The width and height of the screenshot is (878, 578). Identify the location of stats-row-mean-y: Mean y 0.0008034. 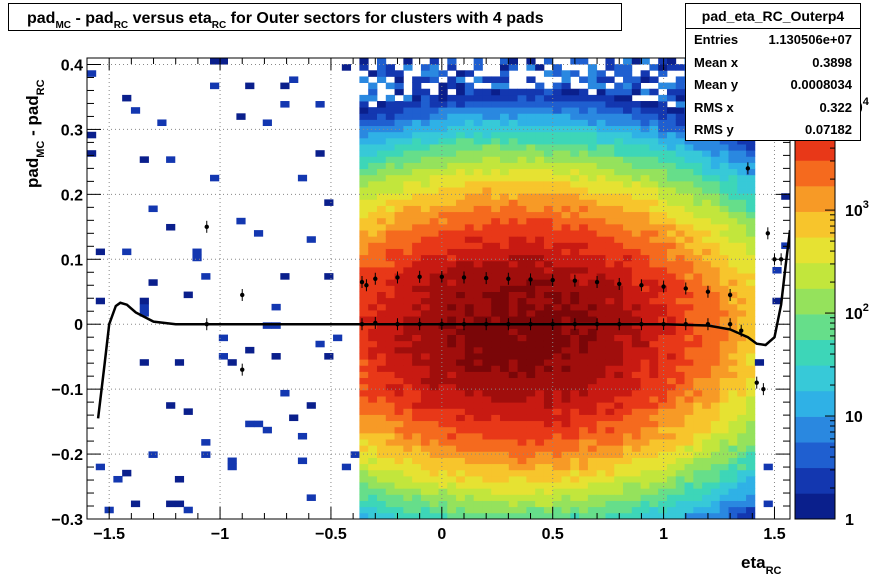
(773, 85).